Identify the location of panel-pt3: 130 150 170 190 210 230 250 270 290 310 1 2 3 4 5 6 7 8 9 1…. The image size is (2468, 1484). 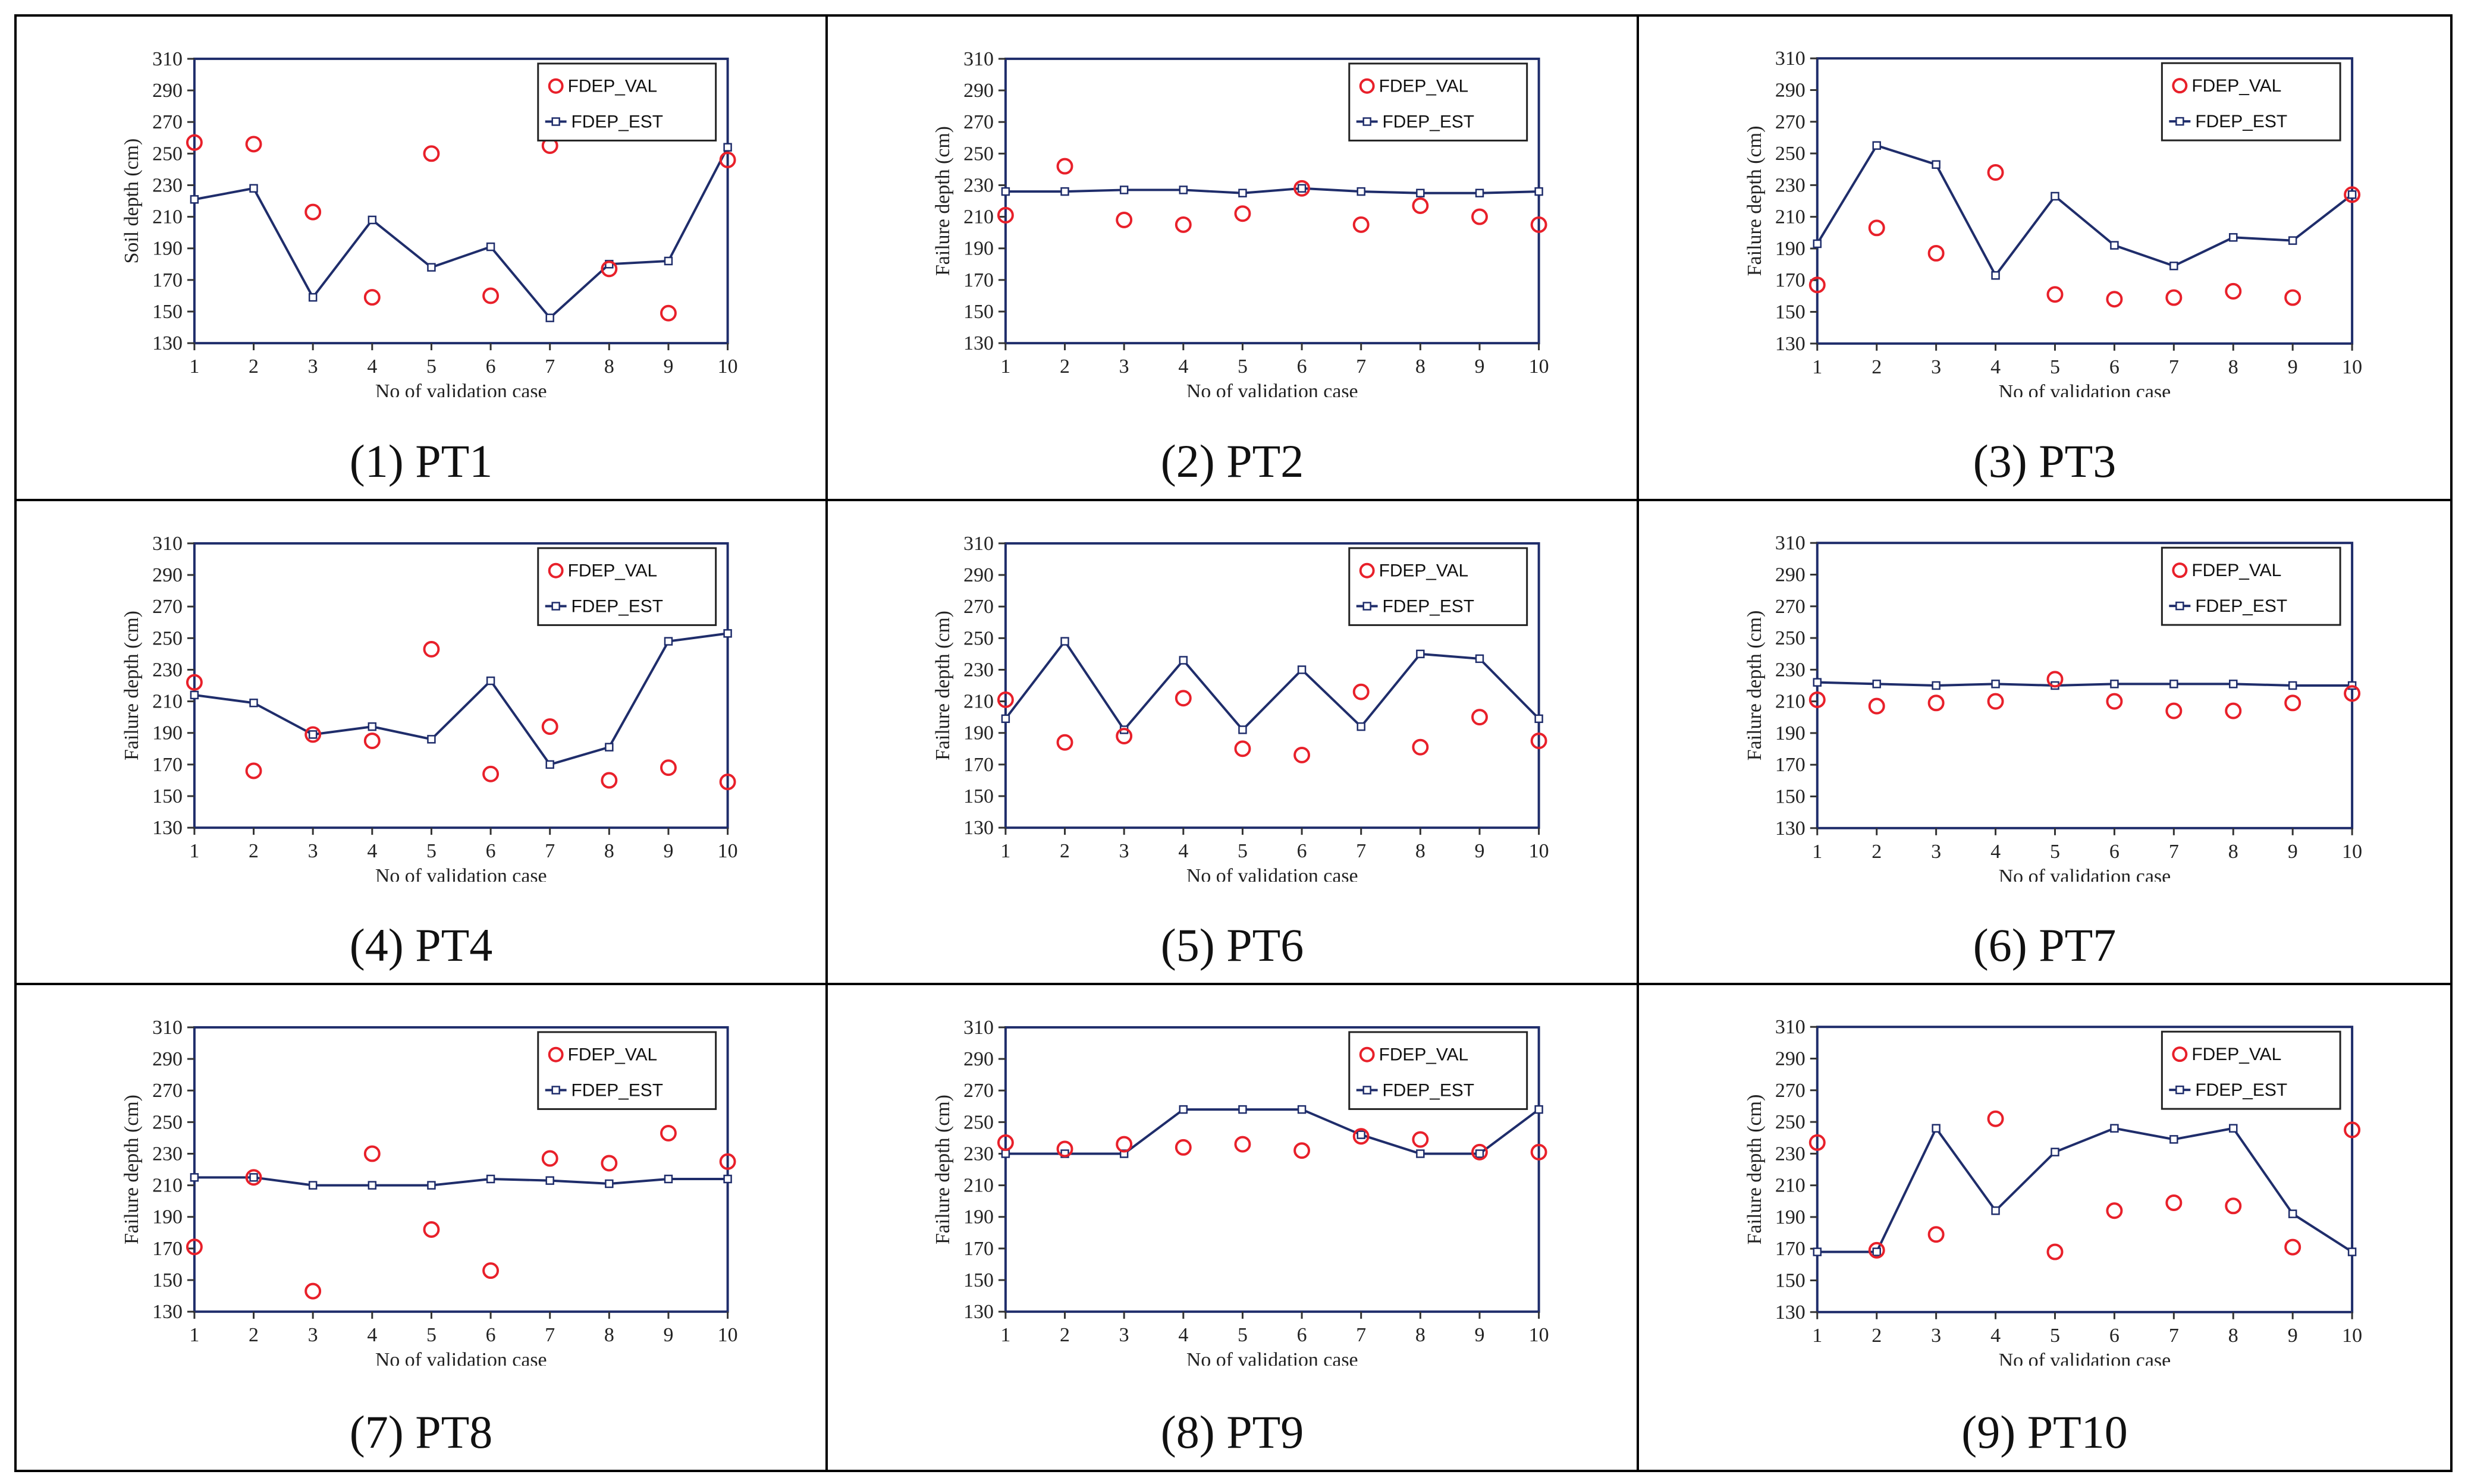
(2045, 259).